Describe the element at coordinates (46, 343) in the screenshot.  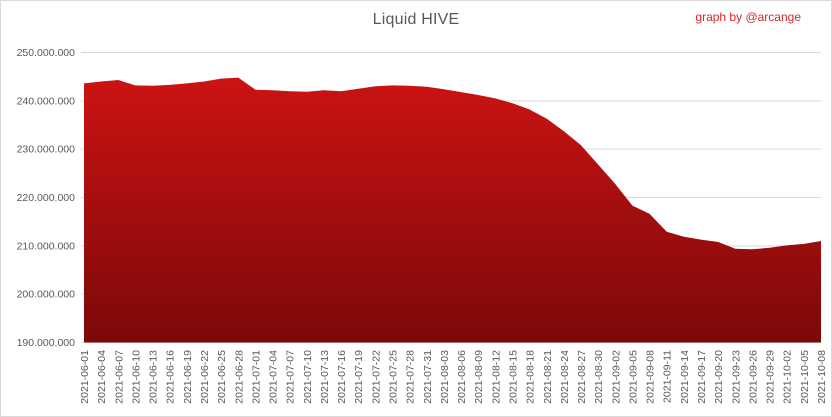
I see `y-tick-label: 190.000.000` at that location.